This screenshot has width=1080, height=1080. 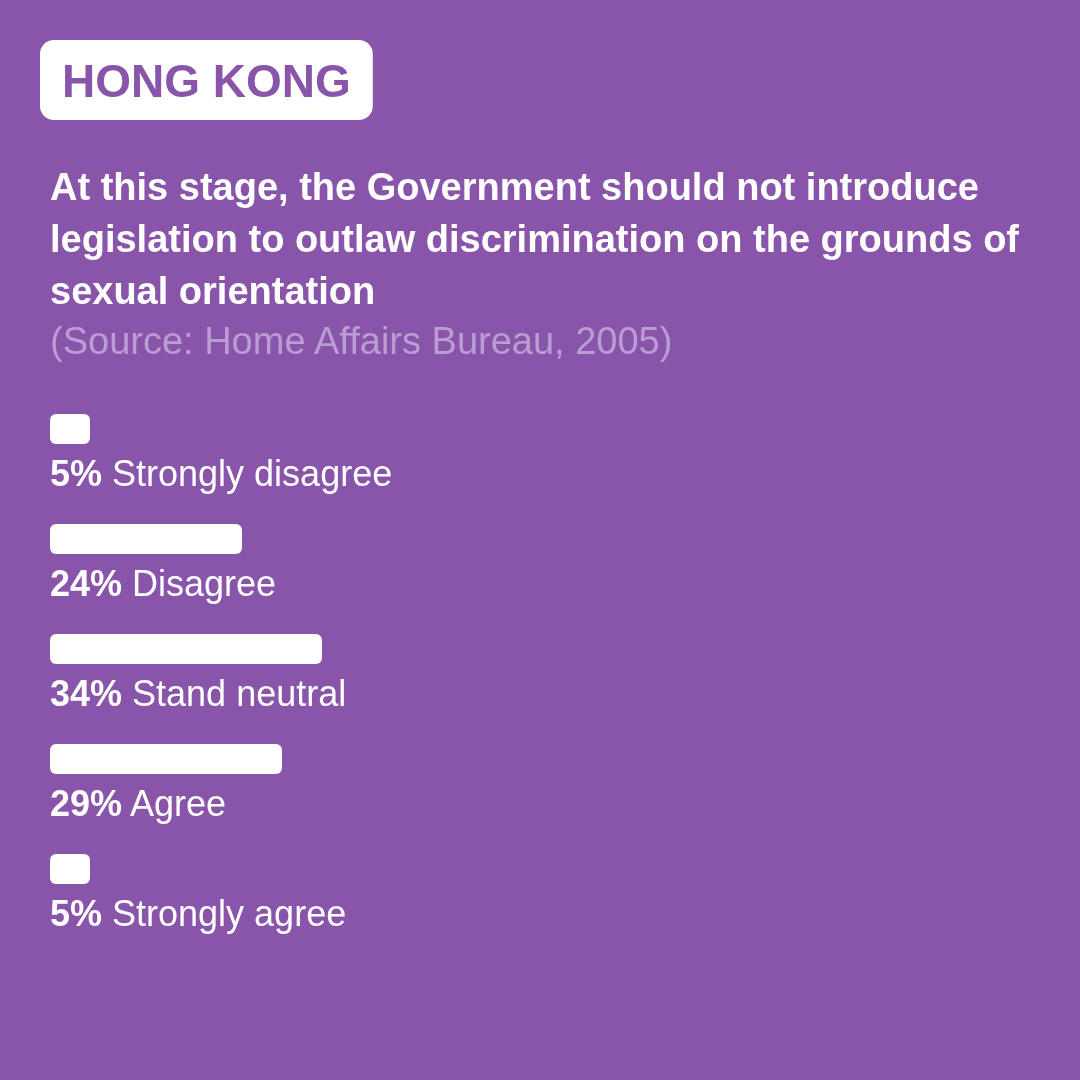 I want to click on y-tick-label: Strongly agree, so click(x=224, y=913).